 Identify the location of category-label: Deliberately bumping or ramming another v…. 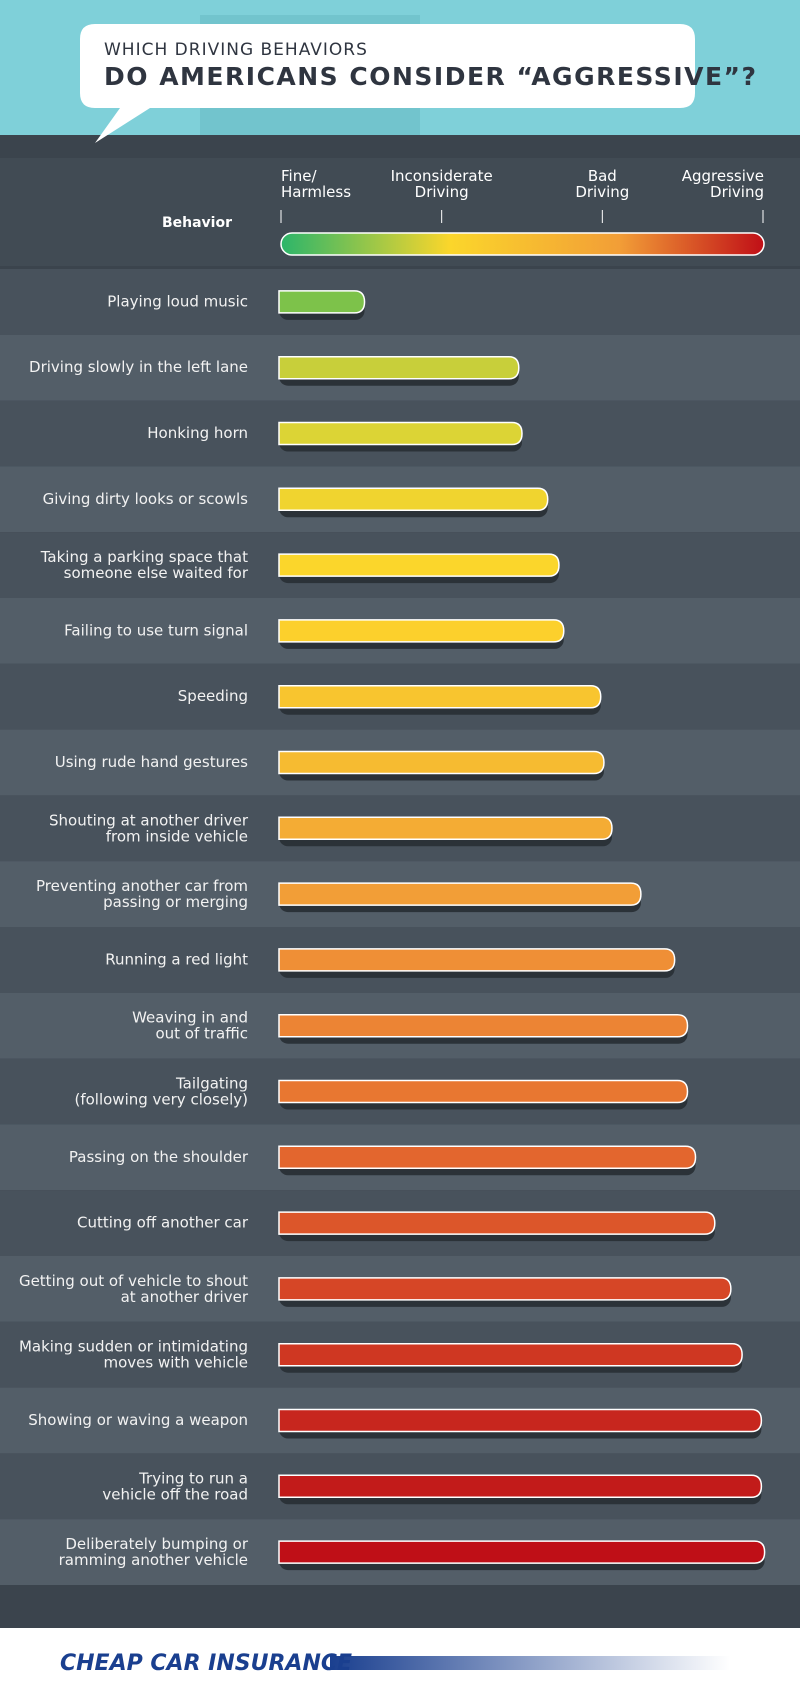
(154, 1552).